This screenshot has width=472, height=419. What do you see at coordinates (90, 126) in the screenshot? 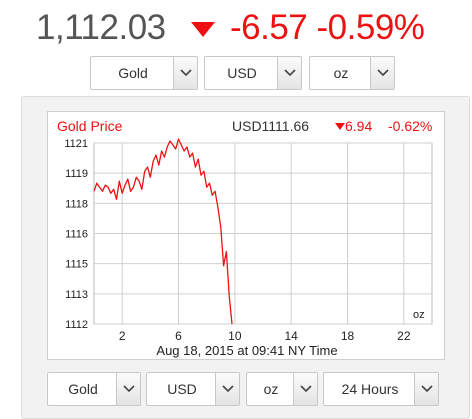
I see `chart-title: Gold Price` at bounding box center [90, 126].